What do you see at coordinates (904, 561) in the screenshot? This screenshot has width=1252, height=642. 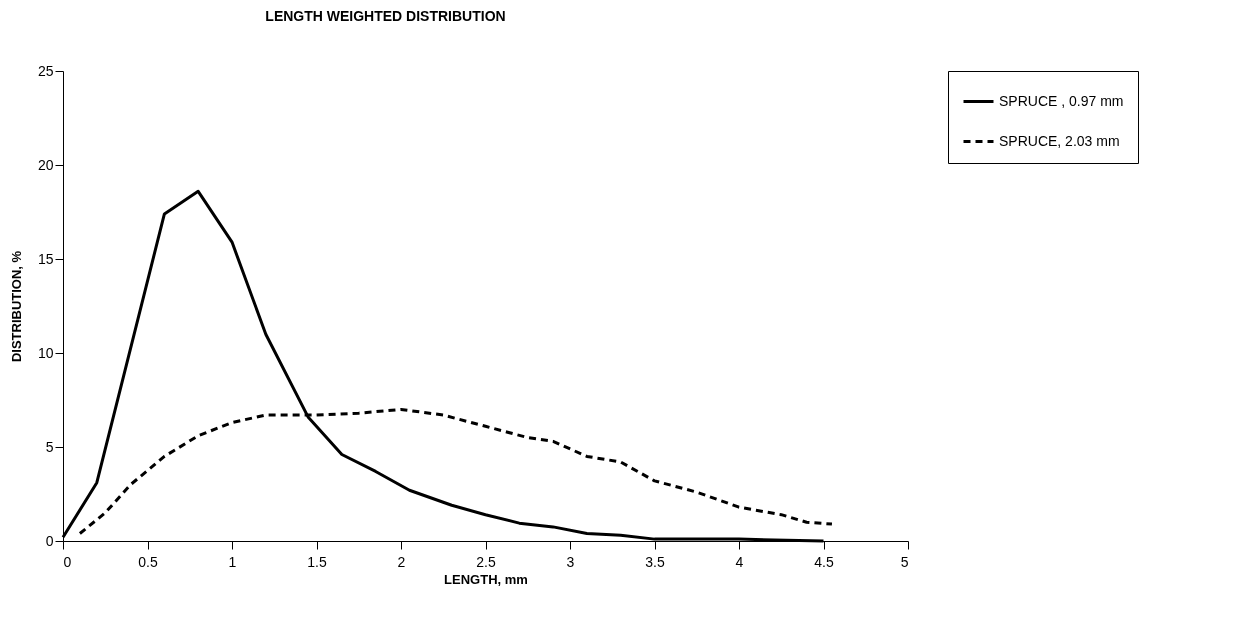 I see `x-tick-label: 5` at bounding box center [904, 561].